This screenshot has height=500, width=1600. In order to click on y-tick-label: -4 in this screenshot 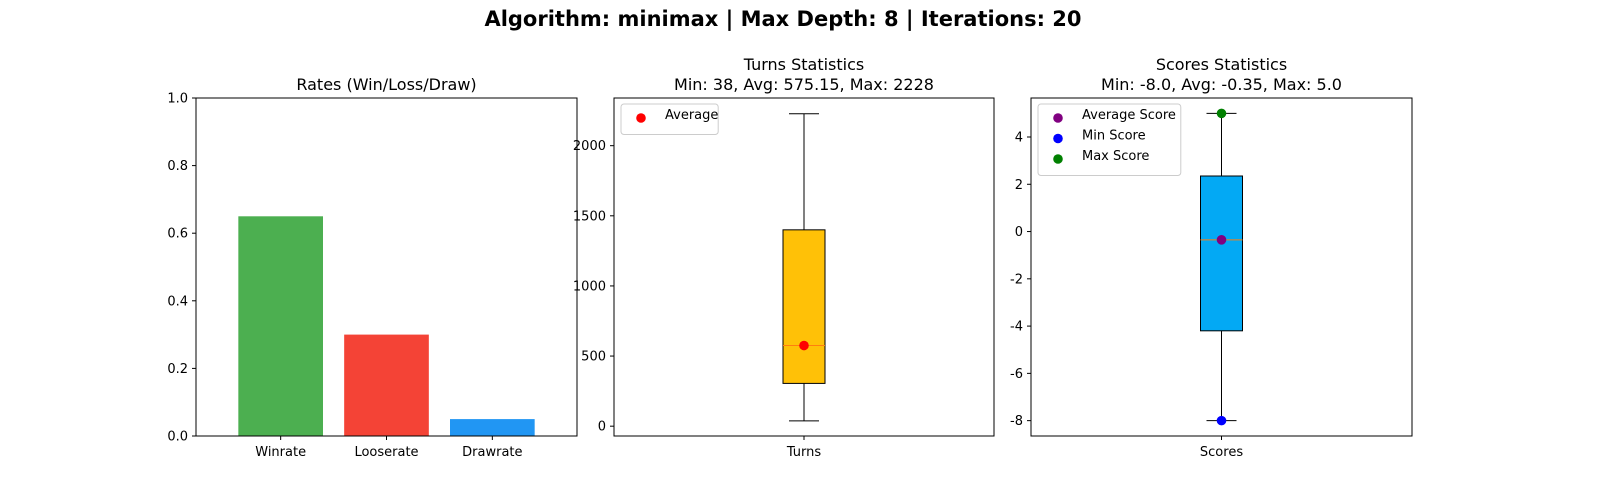, I will do `click(1016, 327)`.